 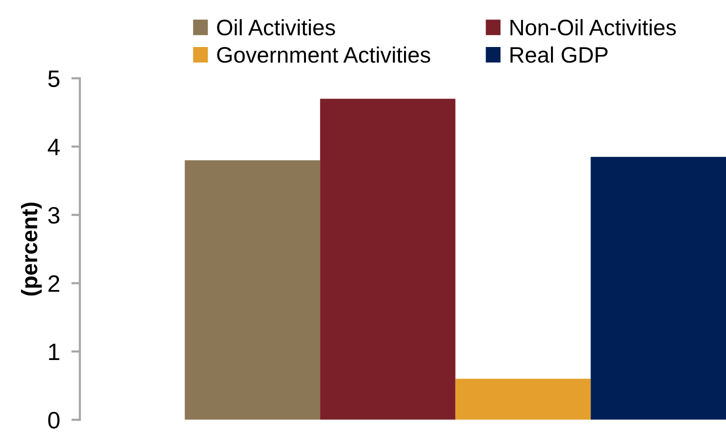 What do you see at coordinates (54, 352) in the screenshot?
I see `y-tick-label: 1` at bounding box center [54, 352].